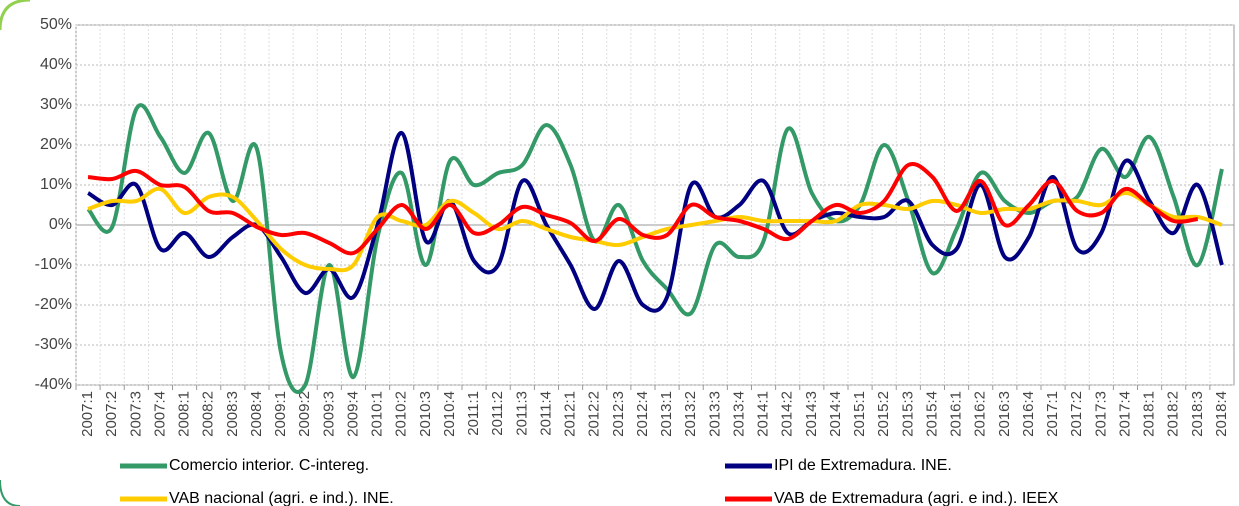 The image size is (1239, 506). I want to click on x-tick-label: 2007:3, so click(135, 414).